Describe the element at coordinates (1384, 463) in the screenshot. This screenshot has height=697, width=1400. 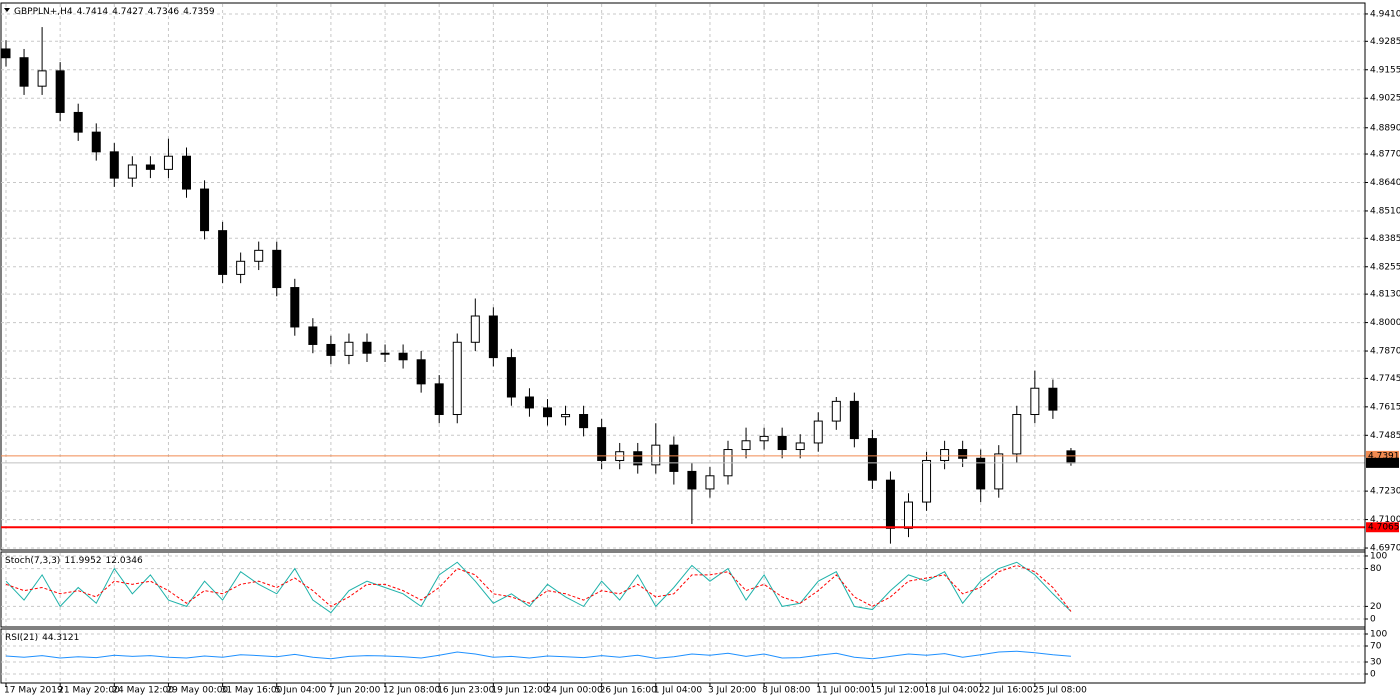
I see `current-price-label: 4.7359` at that location.